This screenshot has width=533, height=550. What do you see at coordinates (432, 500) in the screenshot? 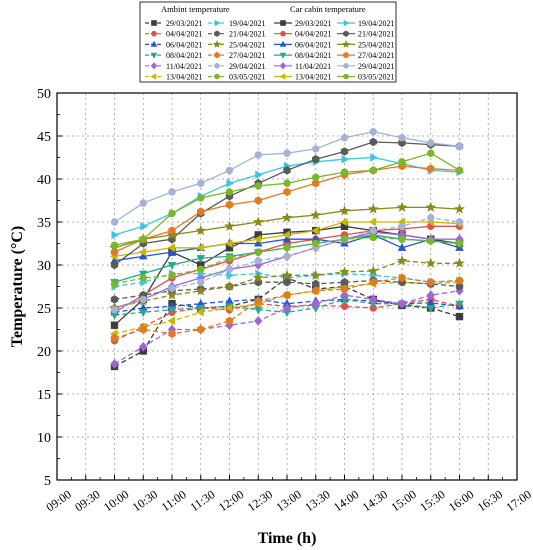
I see `x-tick-label: 15:30` at bounding box center [432, 500].